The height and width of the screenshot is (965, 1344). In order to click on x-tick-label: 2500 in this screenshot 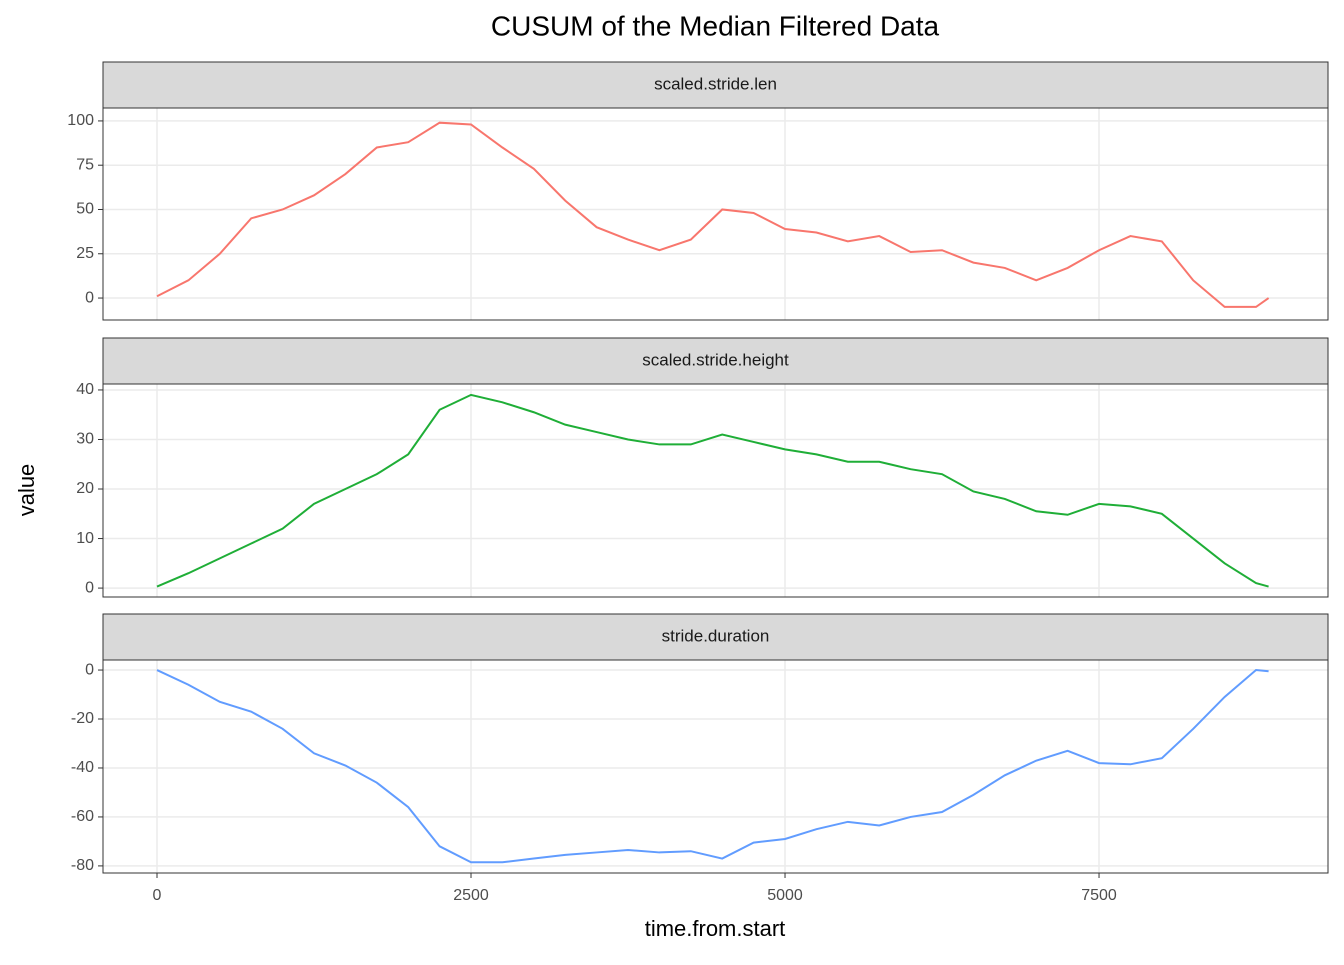, I will do `click(471, 895)`.